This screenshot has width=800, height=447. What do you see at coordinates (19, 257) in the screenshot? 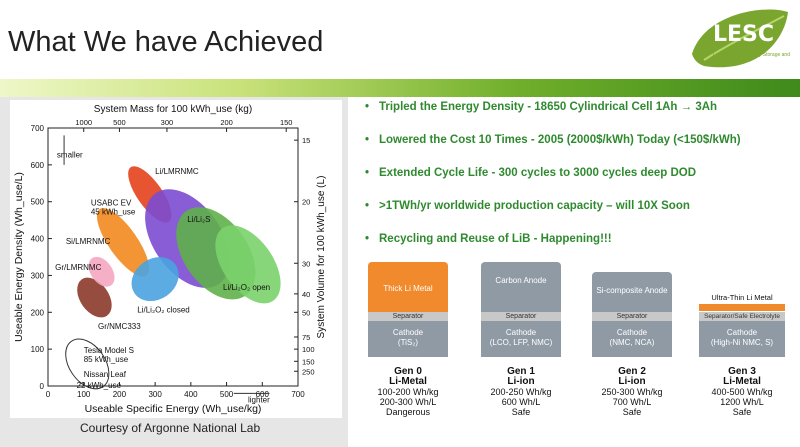
I see `y-axis-label: Useable Energy Density (Wh_use/L)` at bounding box center [19, 257].